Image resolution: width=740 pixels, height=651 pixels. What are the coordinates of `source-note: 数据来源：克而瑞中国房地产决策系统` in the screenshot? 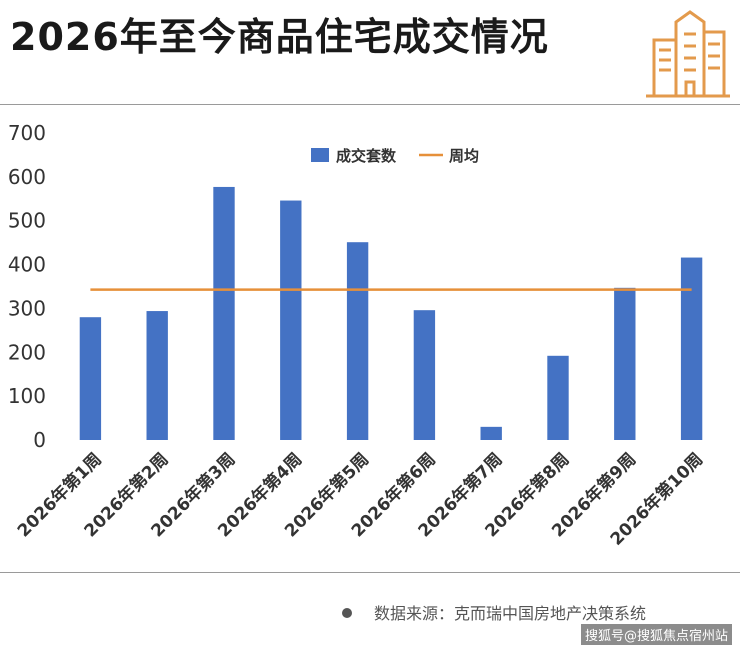 It's located at (494, 612).